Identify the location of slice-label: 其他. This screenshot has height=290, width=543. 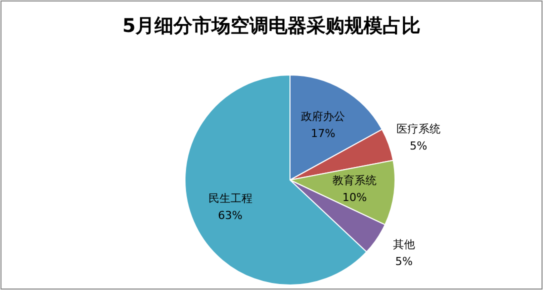
(403, 245).